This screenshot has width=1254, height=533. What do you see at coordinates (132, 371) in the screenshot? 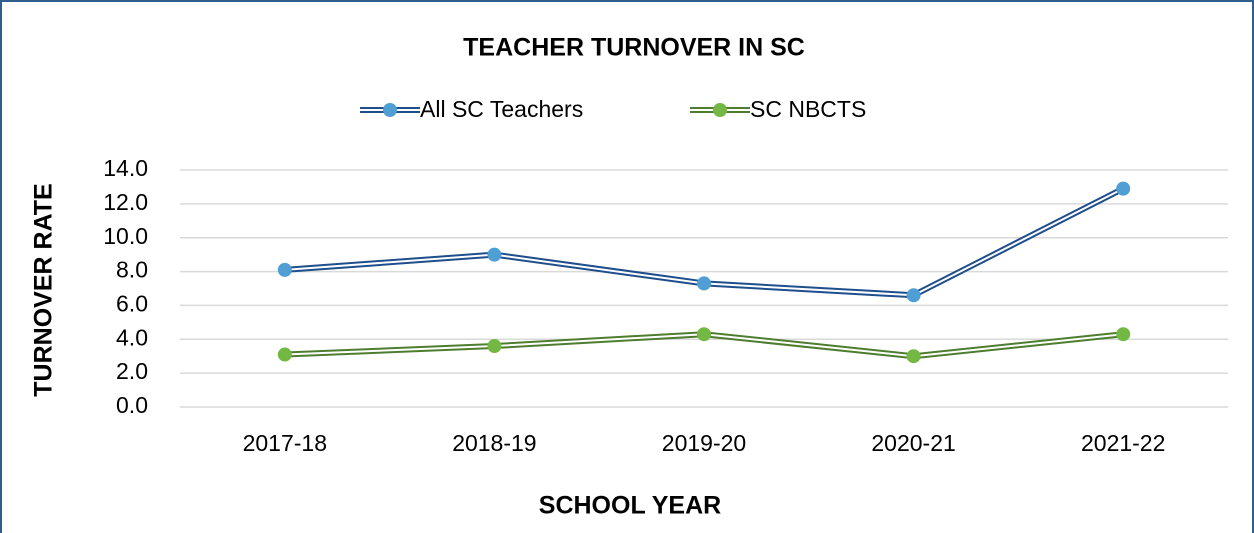
I see `y-tick-label: 2.0` at bounding box center [132, 371].